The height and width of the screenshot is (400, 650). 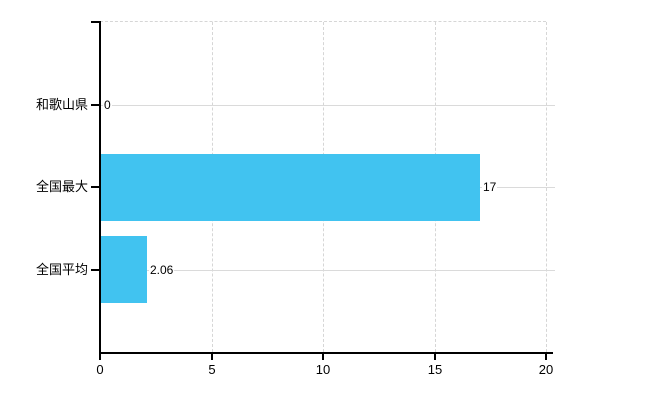 I want to click on x-tick-label: 5, so click(x=212, y=369).